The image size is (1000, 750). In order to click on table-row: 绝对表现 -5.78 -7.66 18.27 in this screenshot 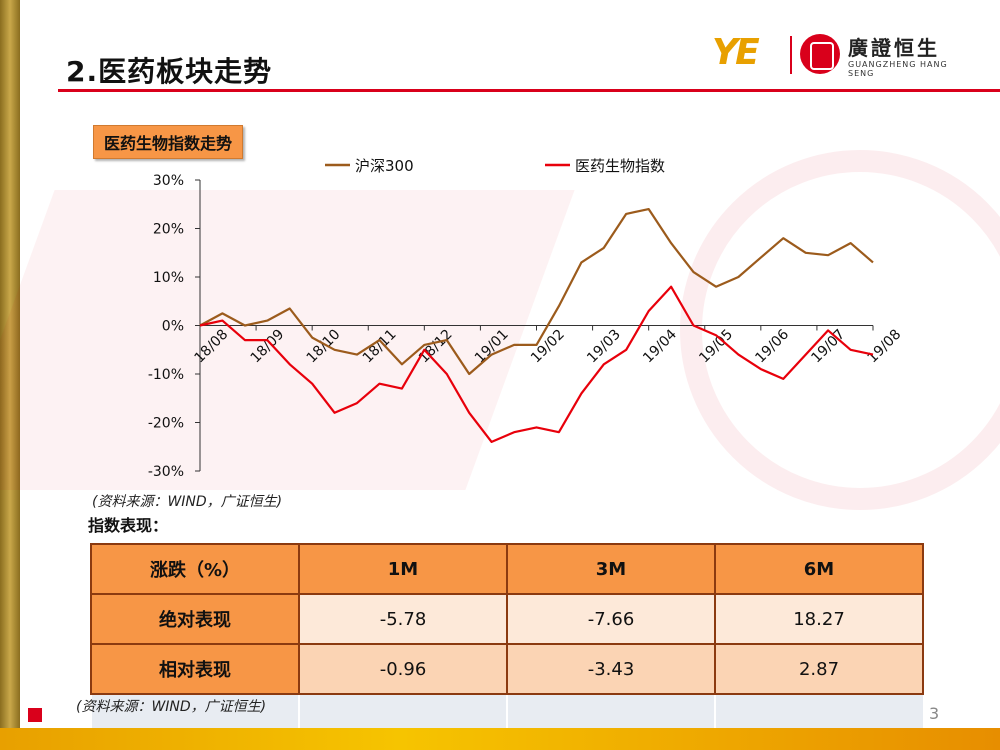, I will do `click(507, 619)`.